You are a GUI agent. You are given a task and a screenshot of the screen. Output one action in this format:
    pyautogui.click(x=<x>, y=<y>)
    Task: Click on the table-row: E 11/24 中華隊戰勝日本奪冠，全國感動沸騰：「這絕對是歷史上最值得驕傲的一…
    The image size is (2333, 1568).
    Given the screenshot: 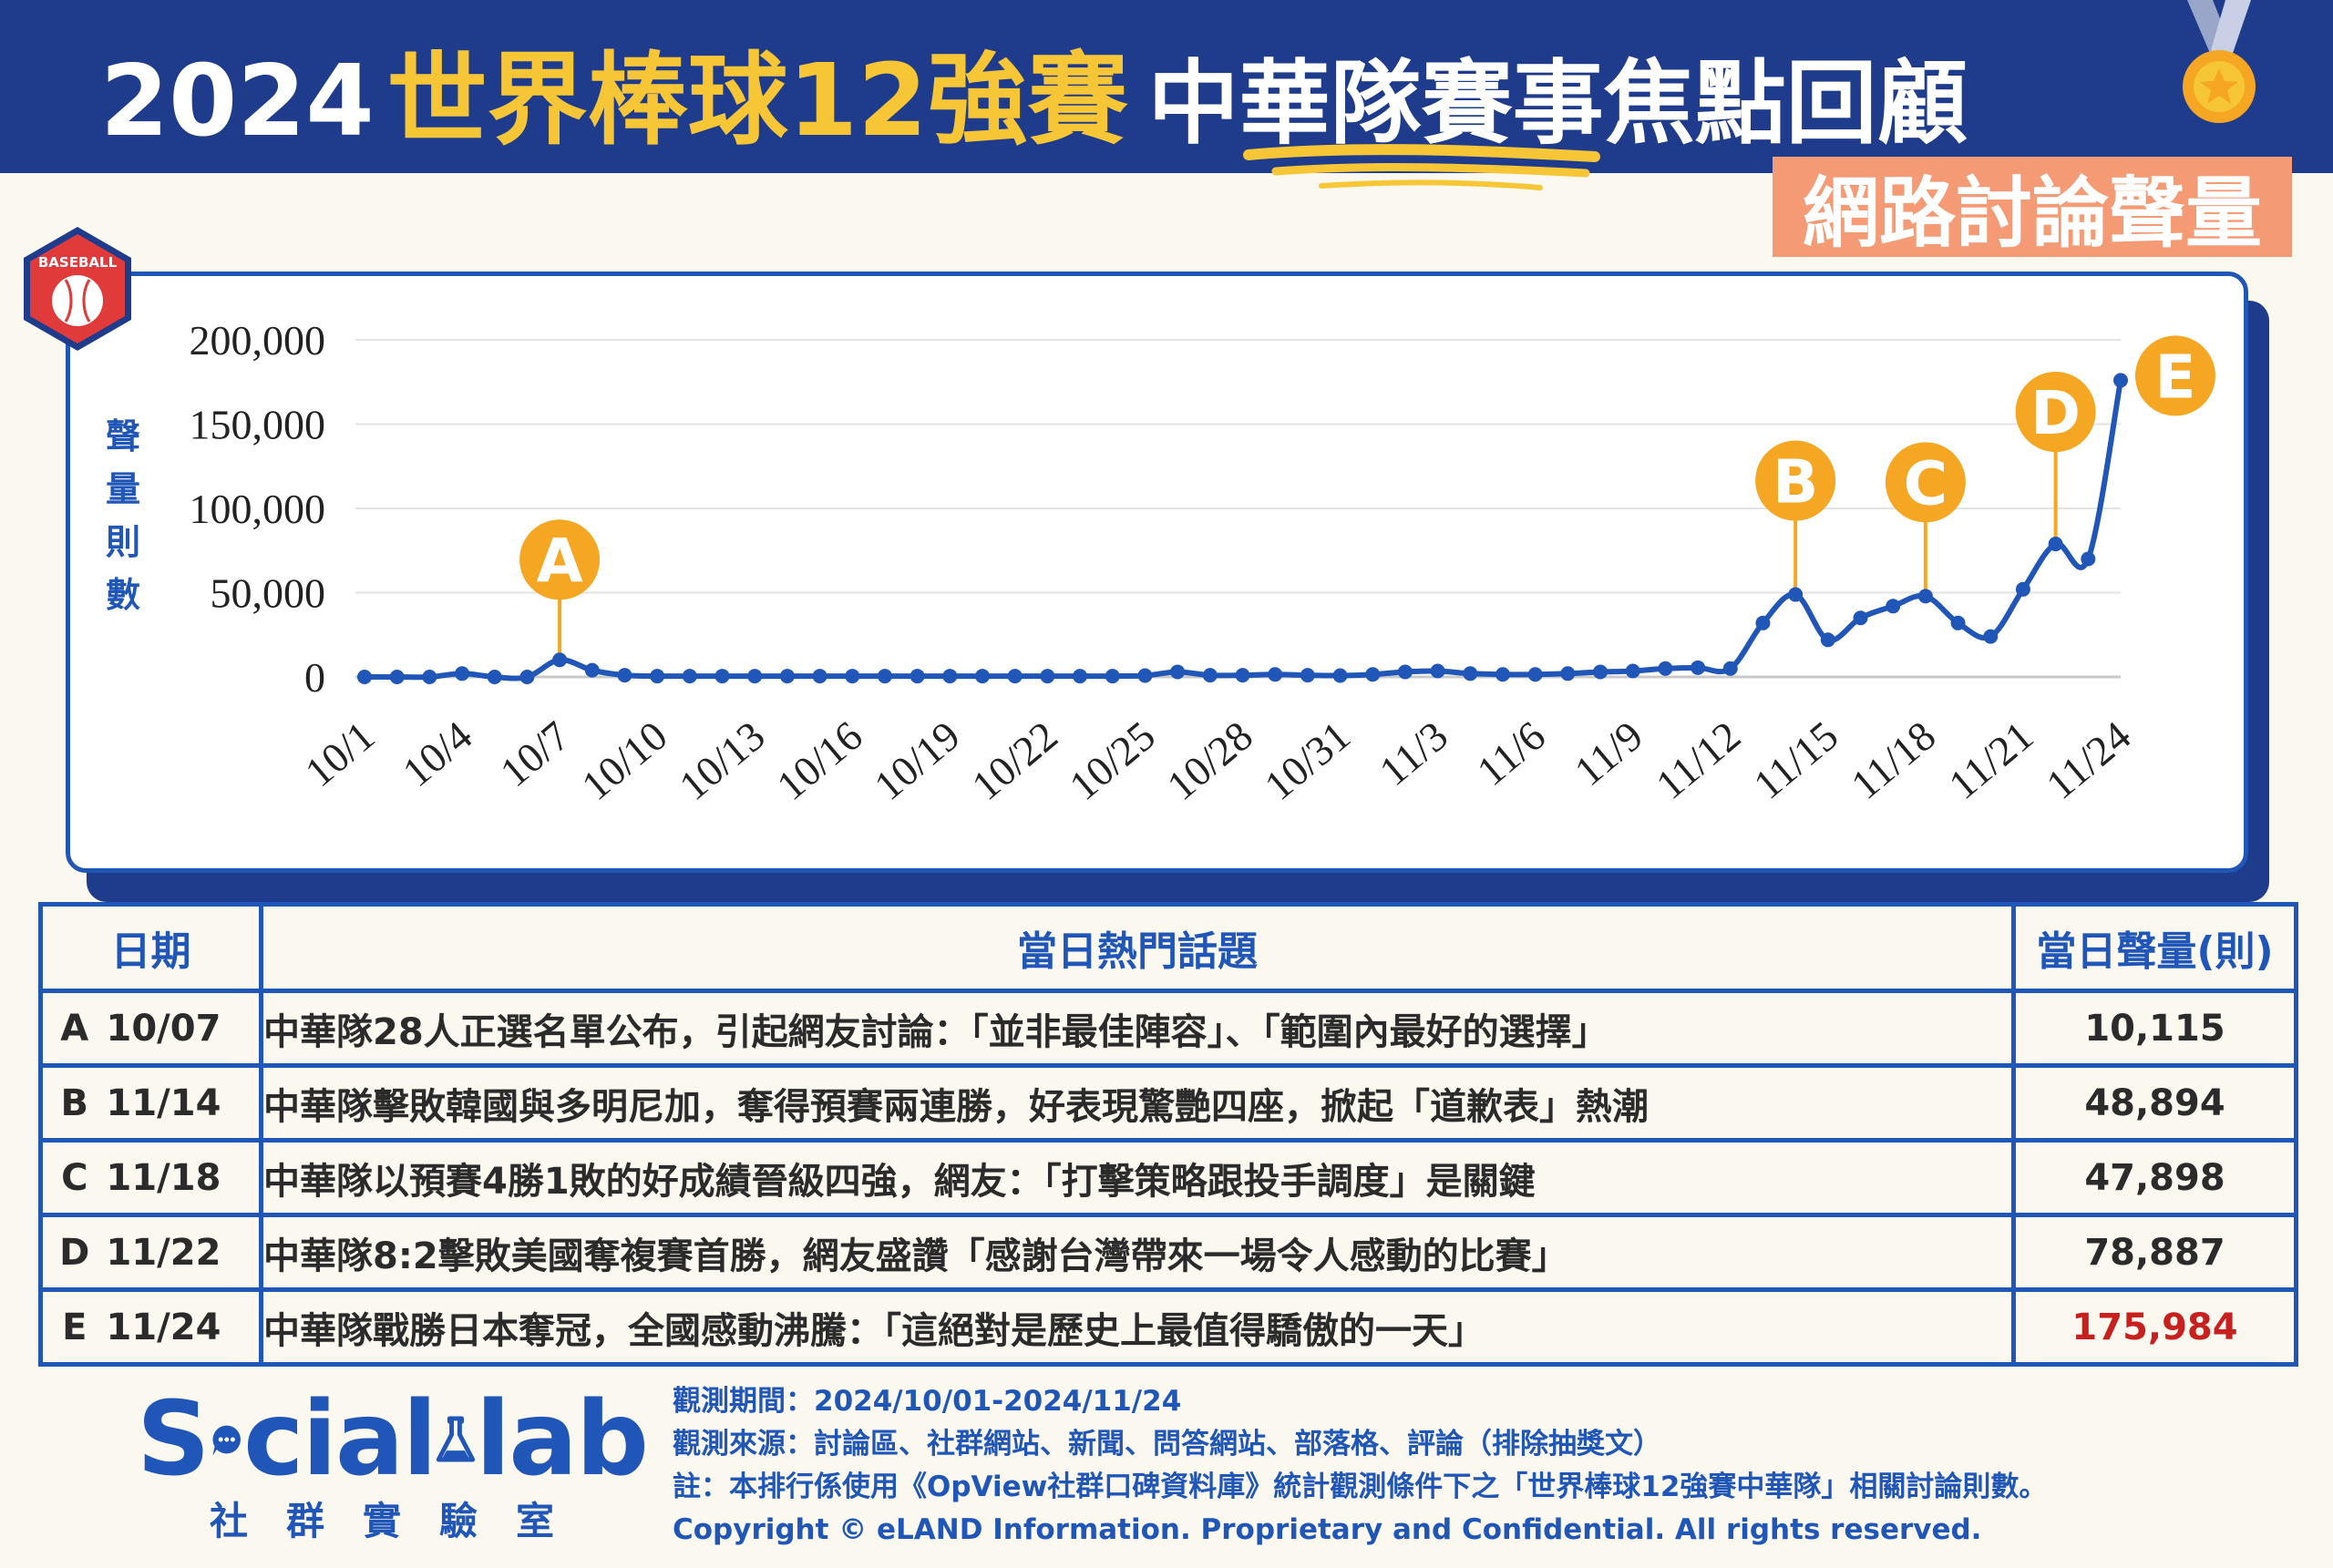 What is the action you would take?
    pyautogui.click(x=1168, y=1327)
    